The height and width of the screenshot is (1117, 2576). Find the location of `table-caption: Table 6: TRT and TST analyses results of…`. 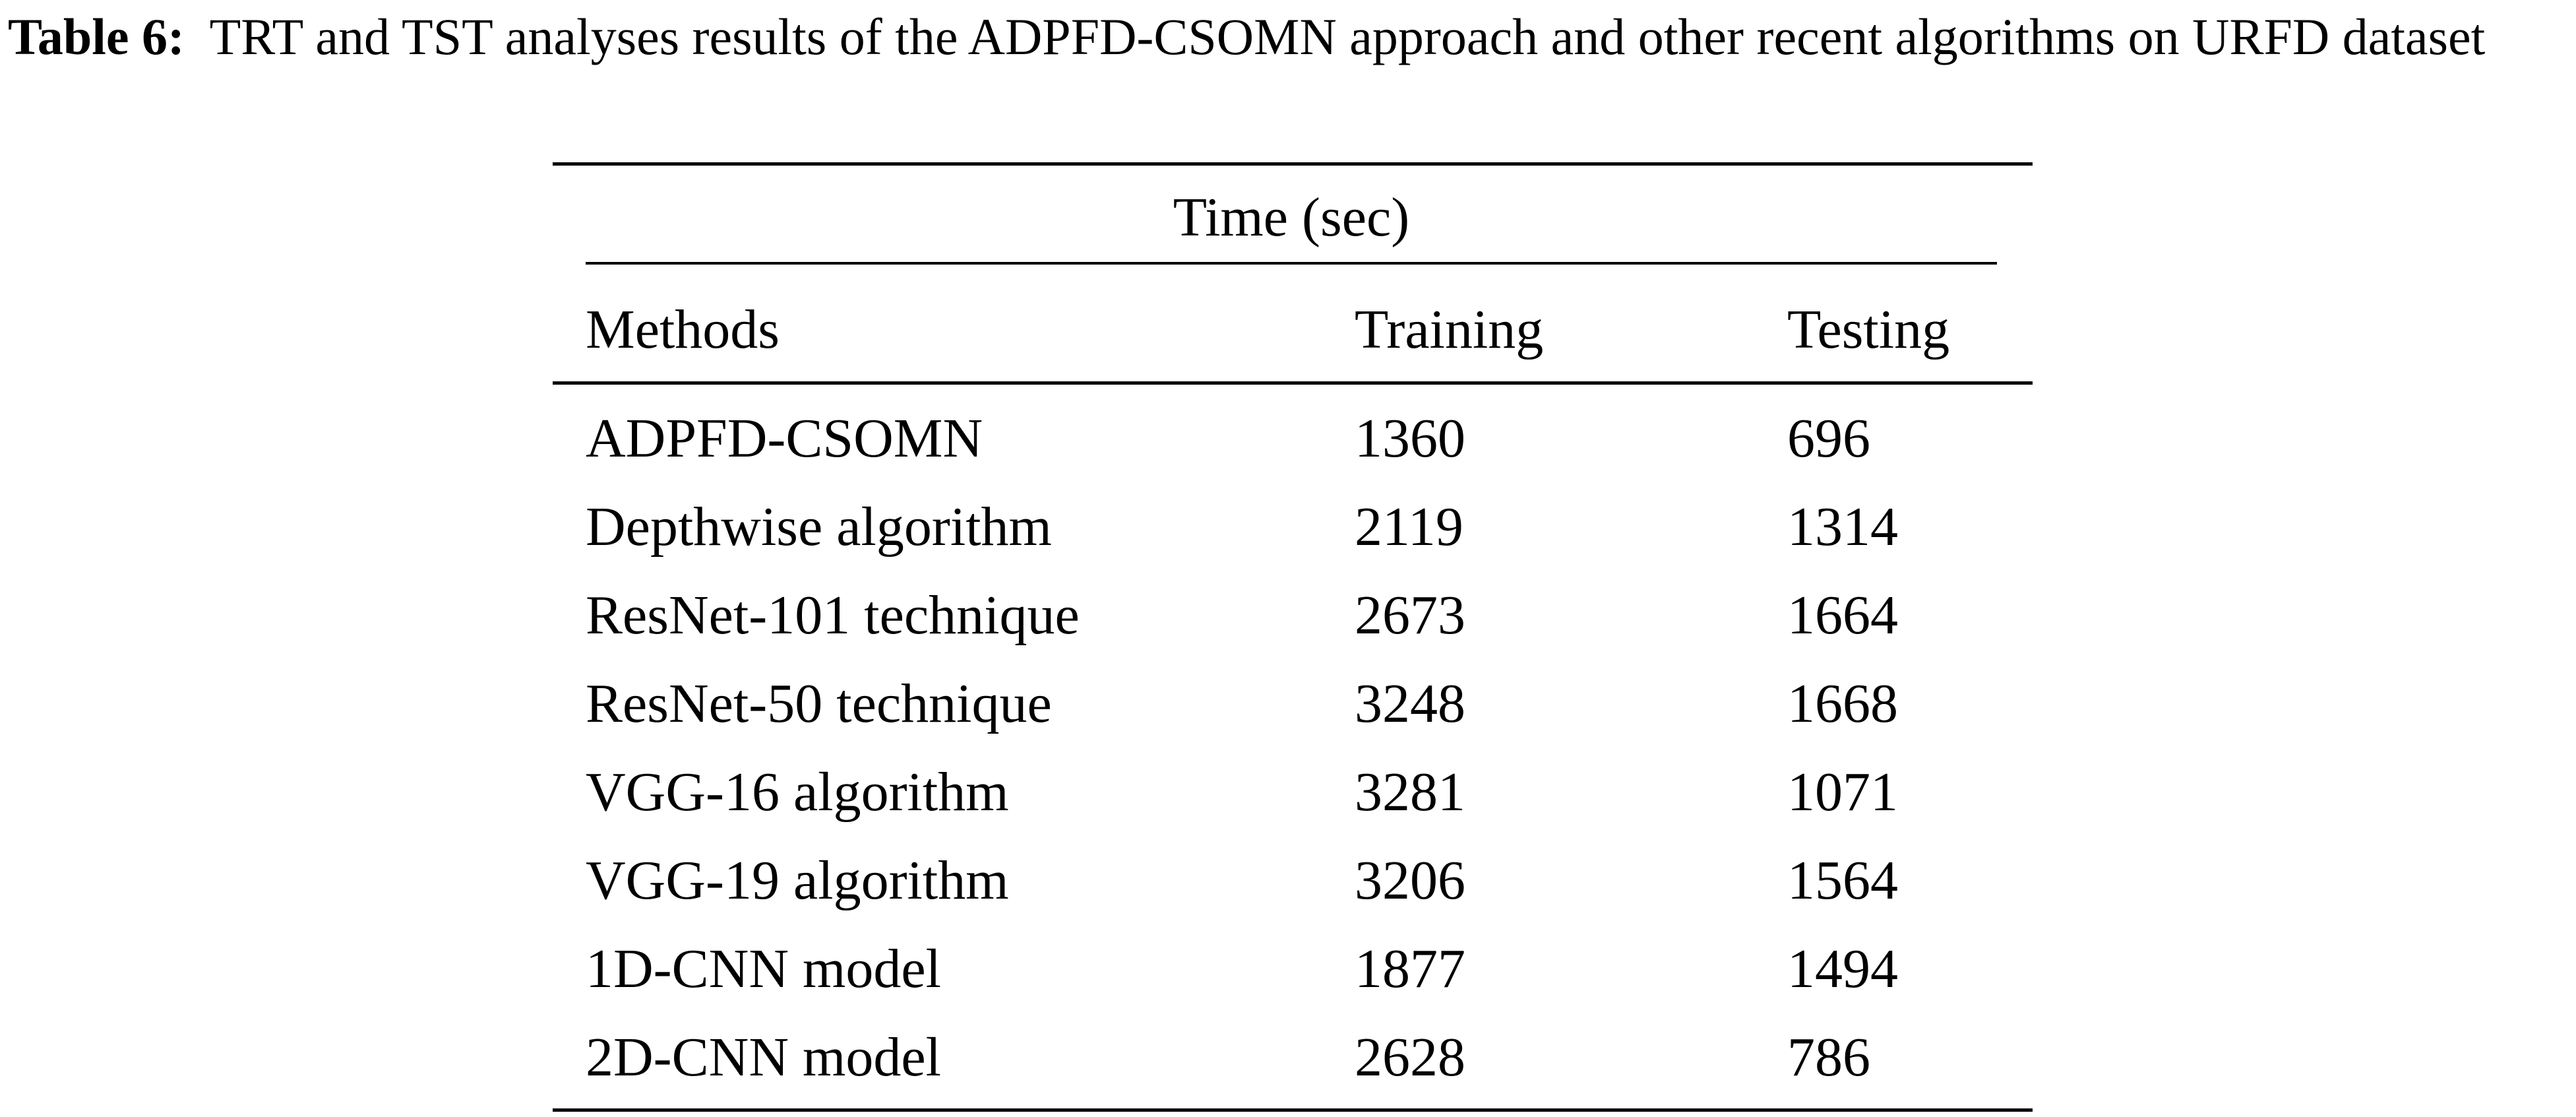

table-caption: Table 6: TRT and TST analyses results of… is located at coordinates (1287, 37).